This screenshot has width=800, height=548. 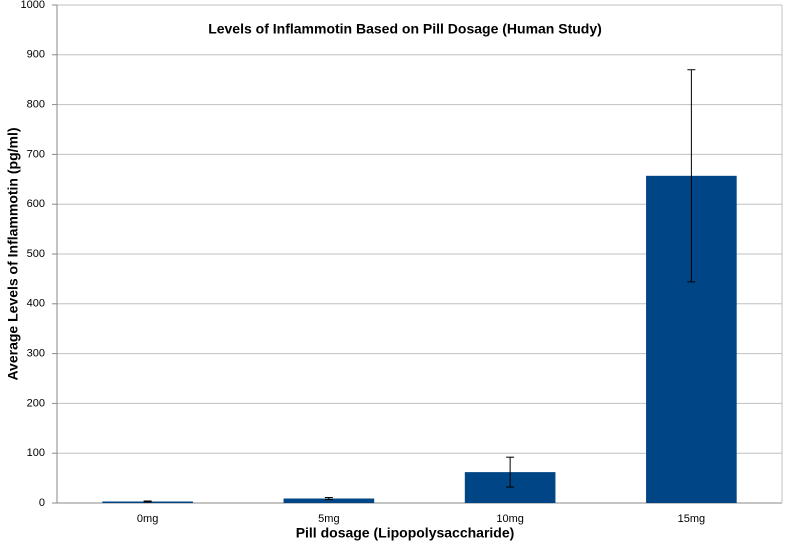 I want to click on x-tick-label: 15mg, so click(x=692, y=519).